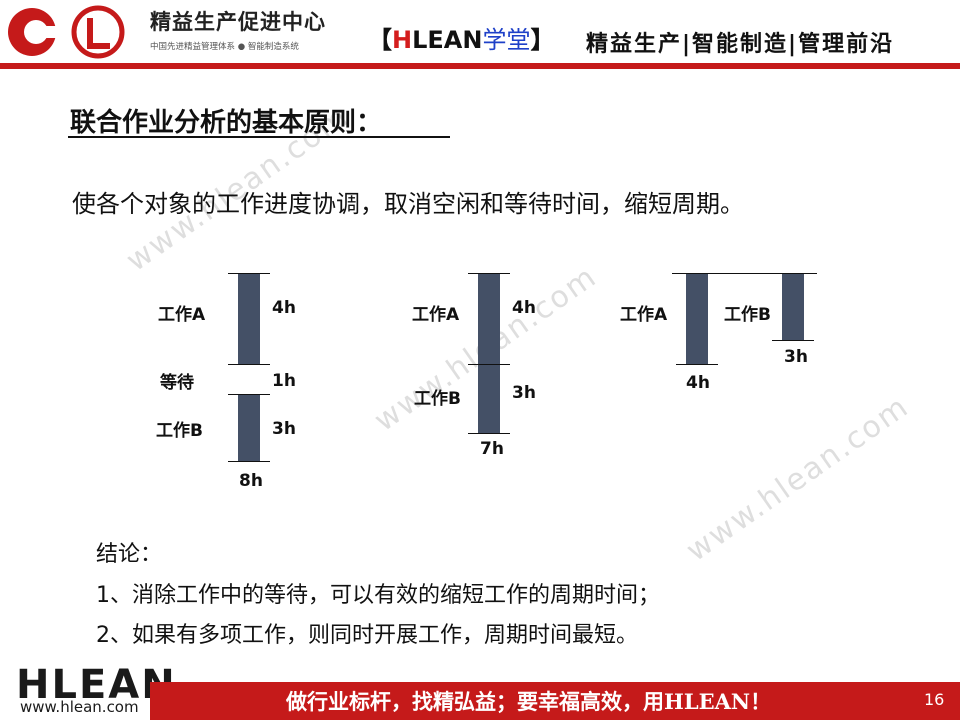 This screenshot has width=960, height=720. I want to click on title-underline, so click(259, 137).